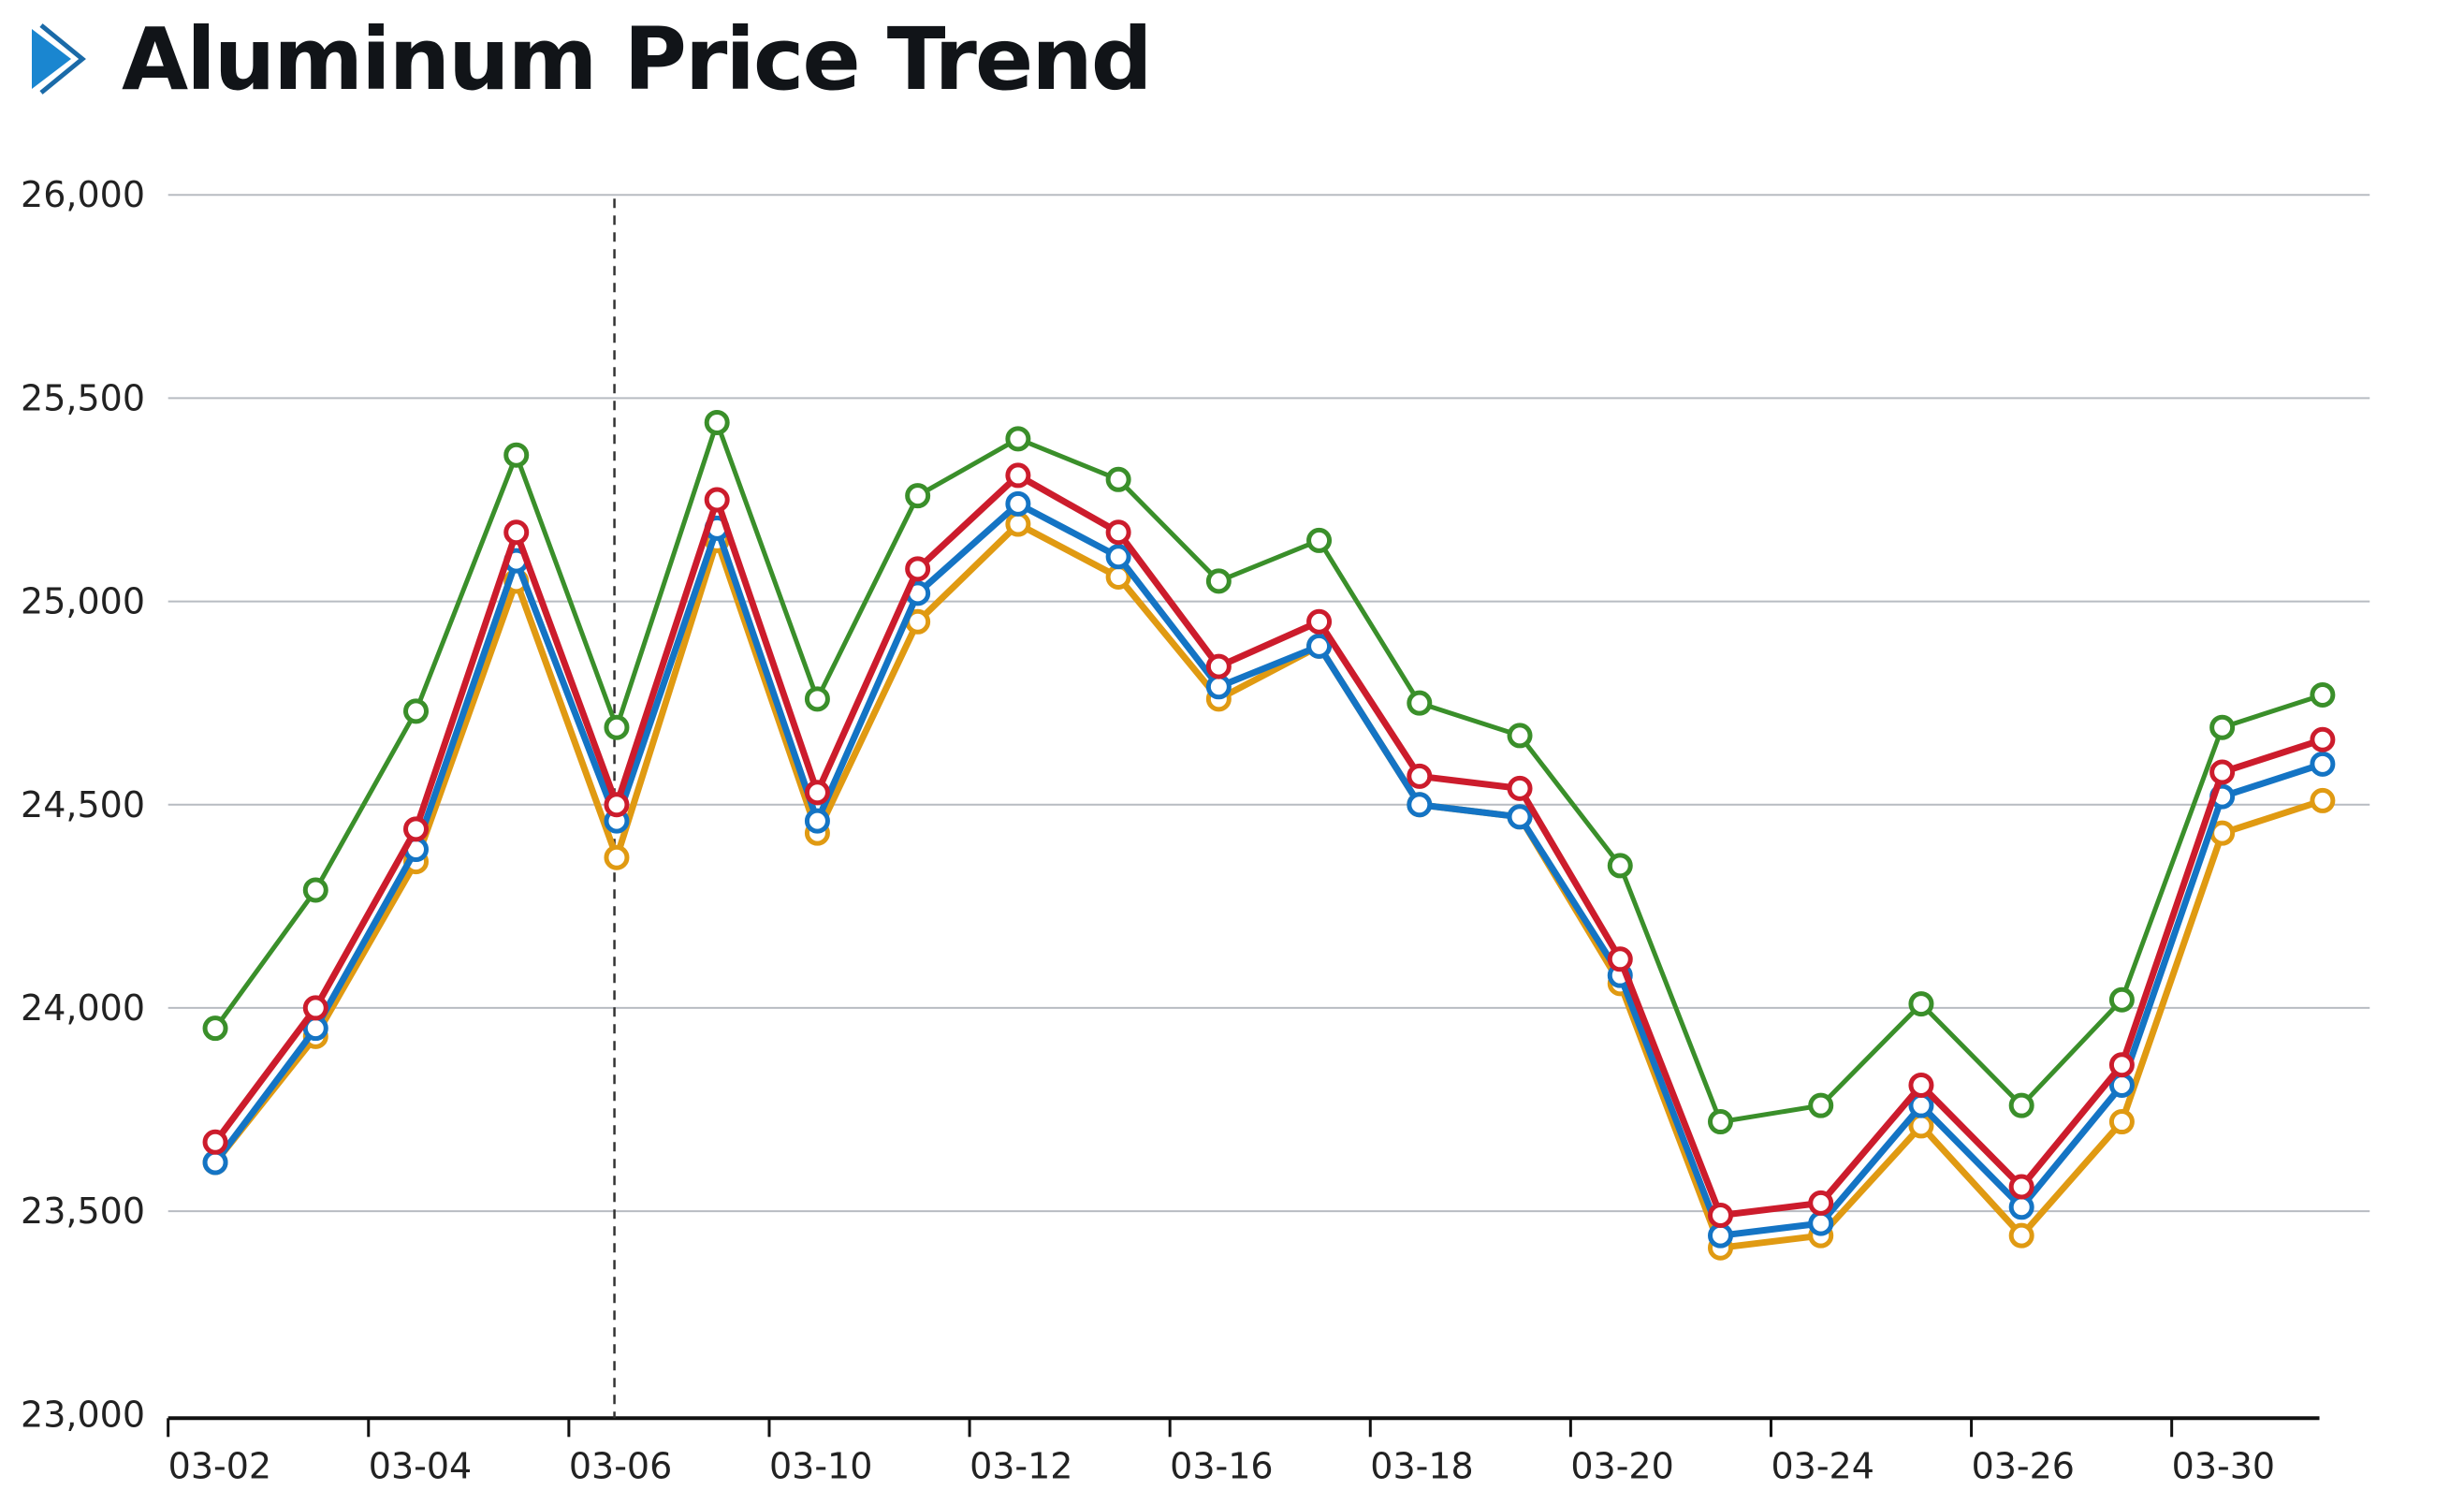 This screenshot has height=1490, width=2464. Describe the element at coordinates (59, 59) in the screenshot. I see `play-arrow-icon` at that location.